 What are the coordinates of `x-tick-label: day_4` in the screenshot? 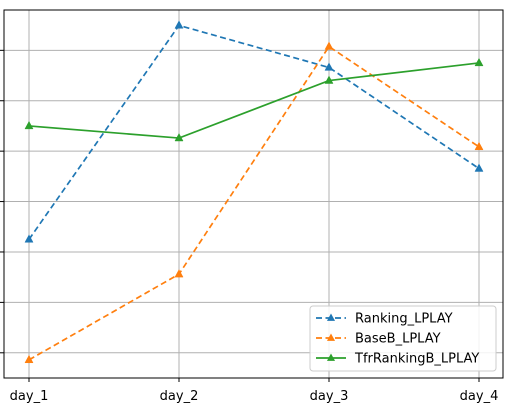 It's located at (479, 396).